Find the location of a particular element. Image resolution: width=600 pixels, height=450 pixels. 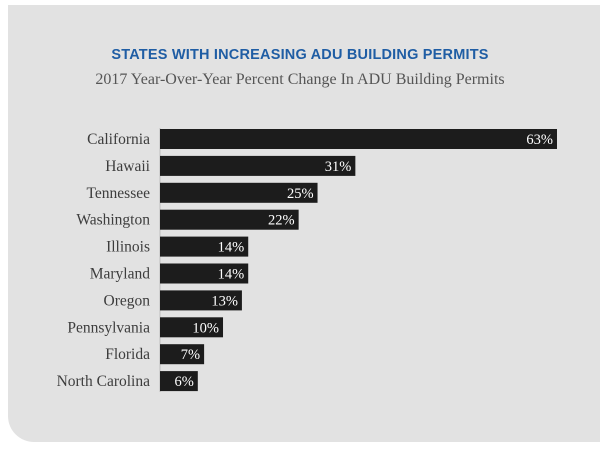

value-label-california: 63% is located at coordinates (539, 140).